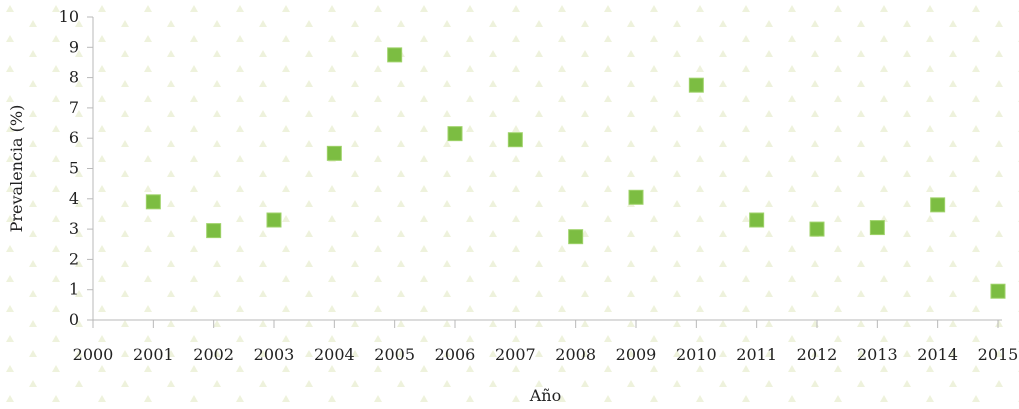 The image size is (1019, 409). Describe the element at coordinates (274, 354) in the screenshot. I see `x-tick-label: 2003` at that location.